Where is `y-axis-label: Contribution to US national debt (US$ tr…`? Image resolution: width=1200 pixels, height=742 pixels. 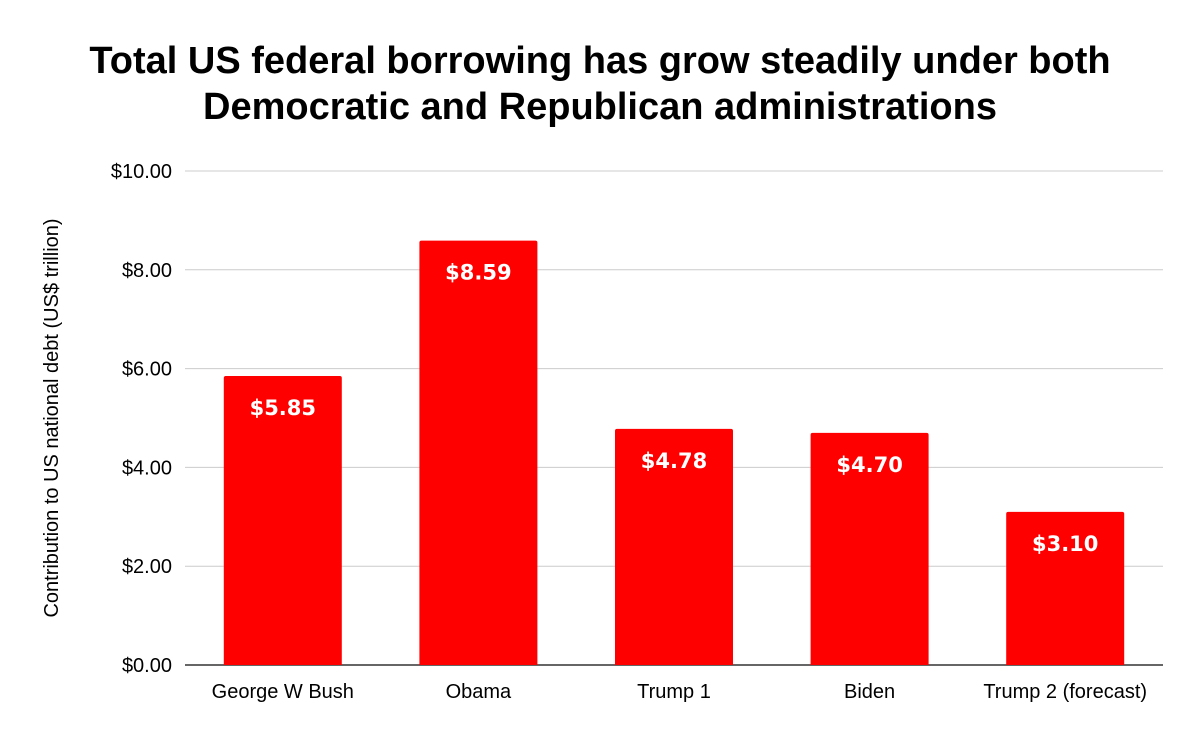
y-axis-label: Contribution to US national debt (US$ tr… is located at coordinates (52, 417).